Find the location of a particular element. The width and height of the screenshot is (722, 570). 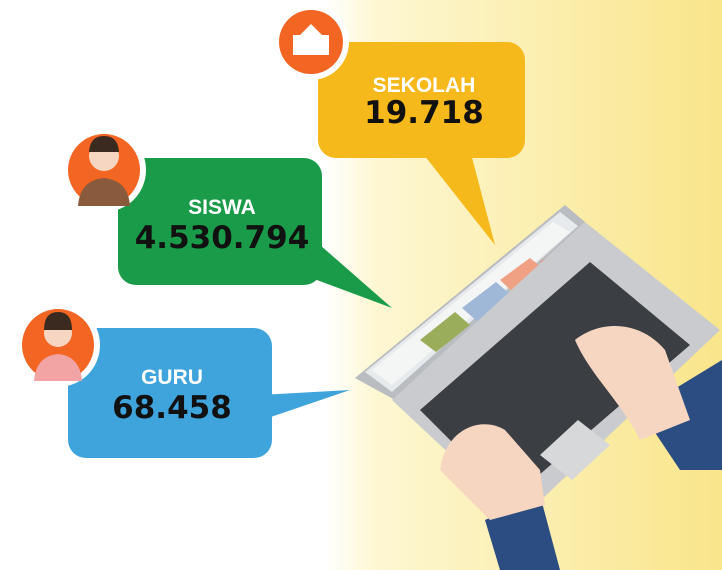

stat-guru: GURU 68.458 is located at coordinates (183, 380).